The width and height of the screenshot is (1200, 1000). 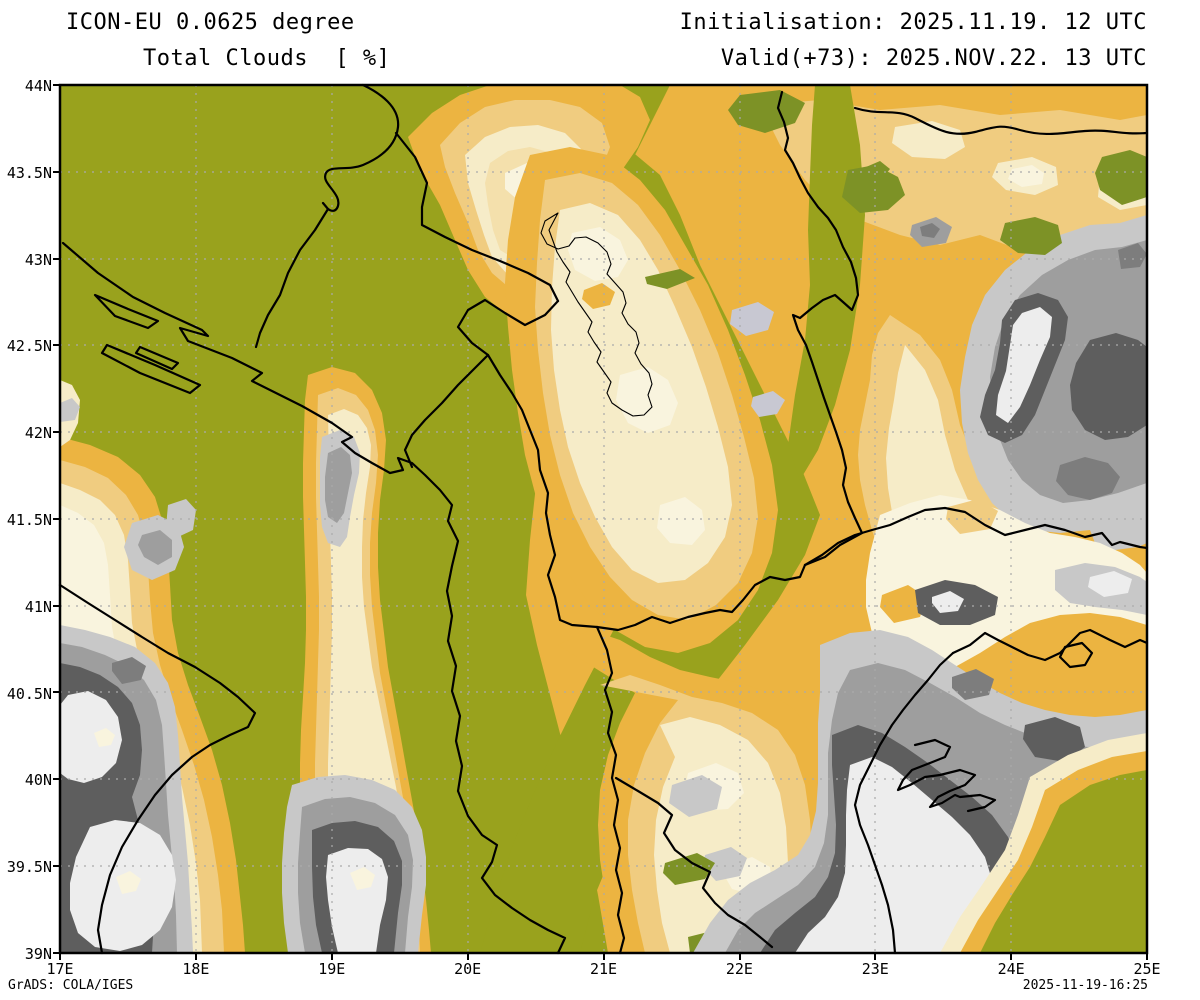 I want to click on lon-label-20E: 20E, so click(x=468, y=969).